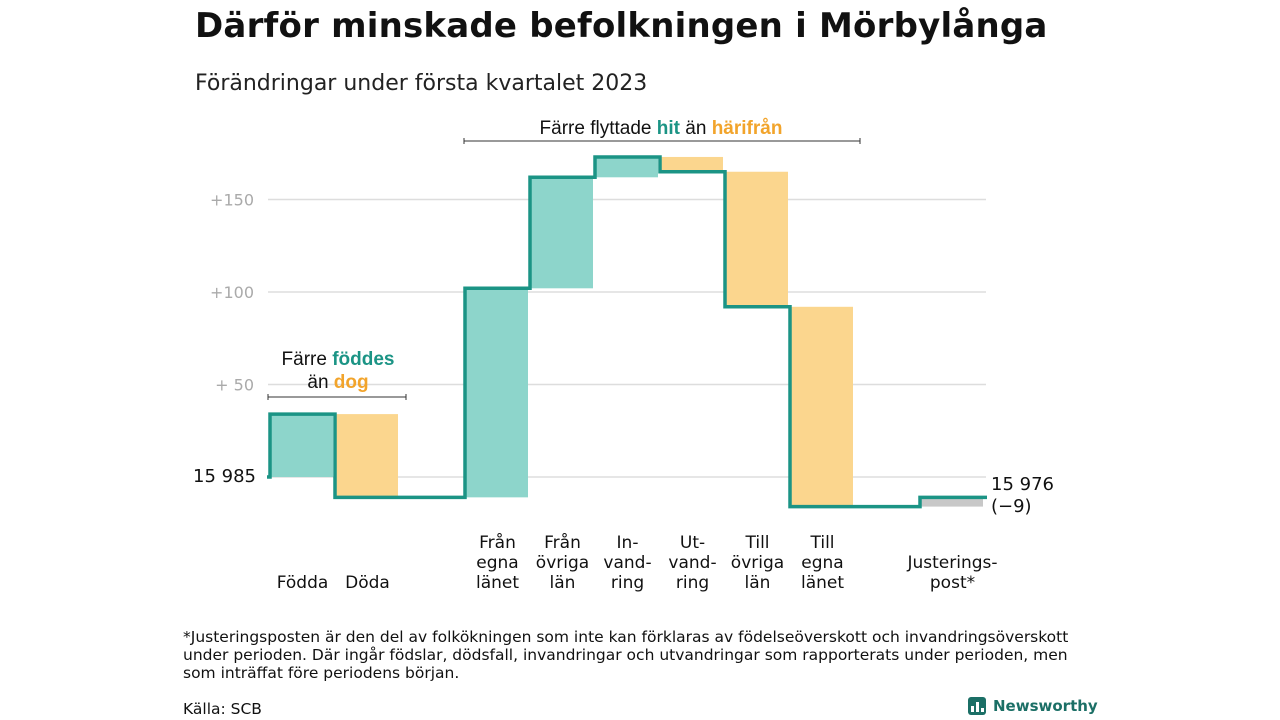 Image resolution: width=1280 pixels, height=720 pixels. What do you see at coordinates (757, 239) in the screenshot?
I see `bar-till-övriga-län` at bounding box center [757, 239].